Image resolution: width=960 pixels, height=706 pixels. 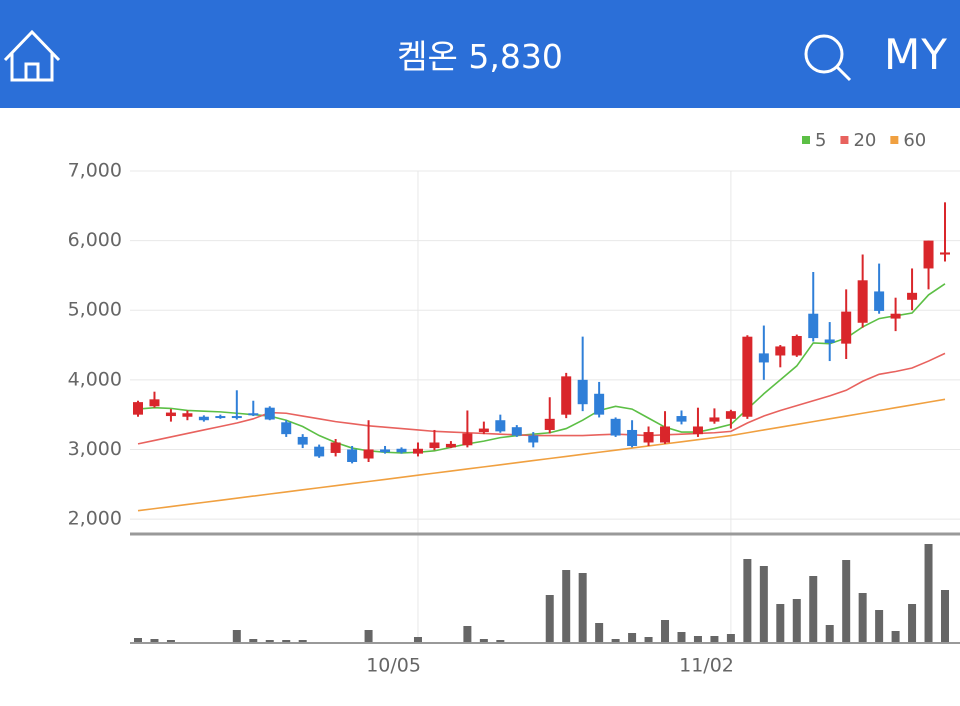 I want to click on y-tick-label: 5,000, so click(x=95, y=310).